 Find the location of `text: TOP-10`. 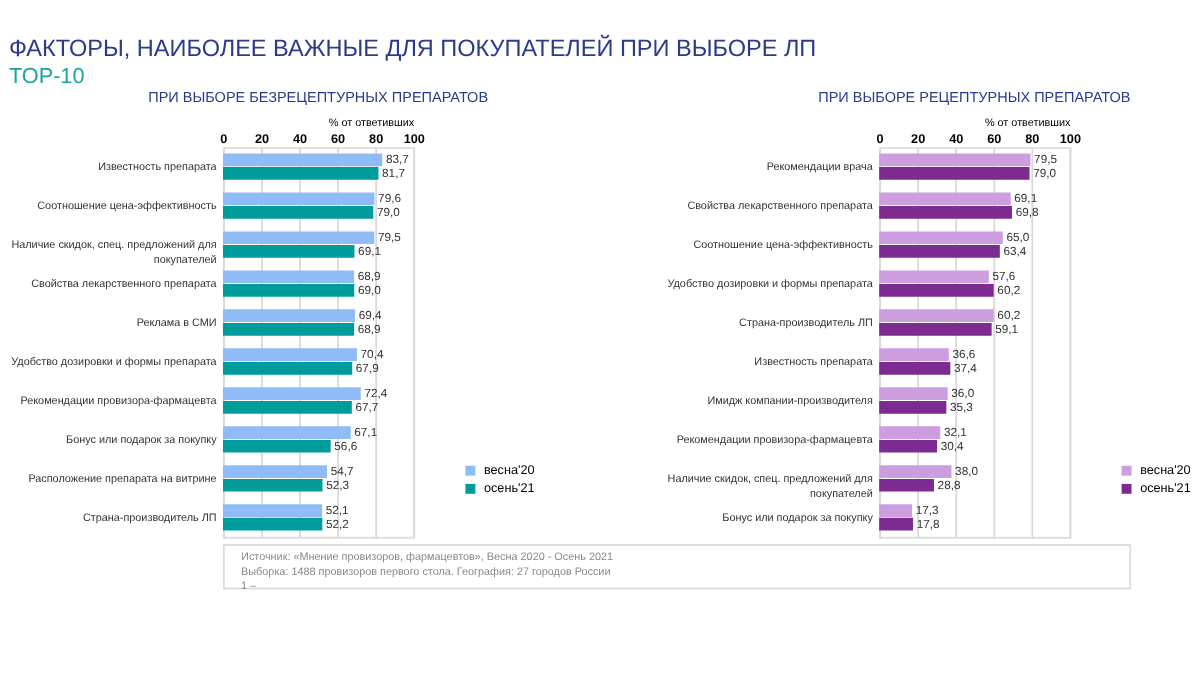

text: TOP-10 is located at coordinates (46, 76).